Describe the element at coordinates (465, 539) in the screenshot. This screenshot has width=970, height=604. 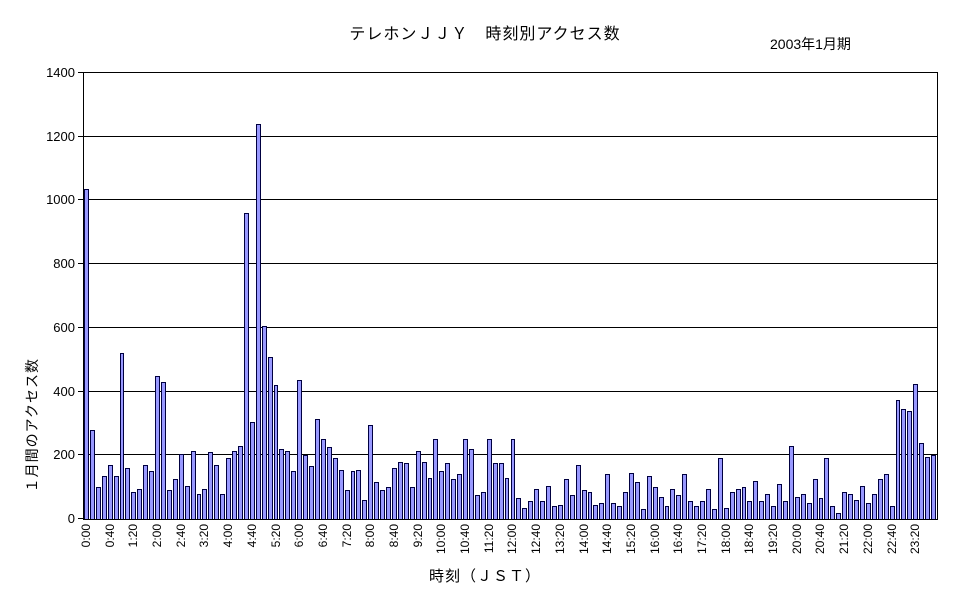
I see `x-tick-label: 10:40` at that location.